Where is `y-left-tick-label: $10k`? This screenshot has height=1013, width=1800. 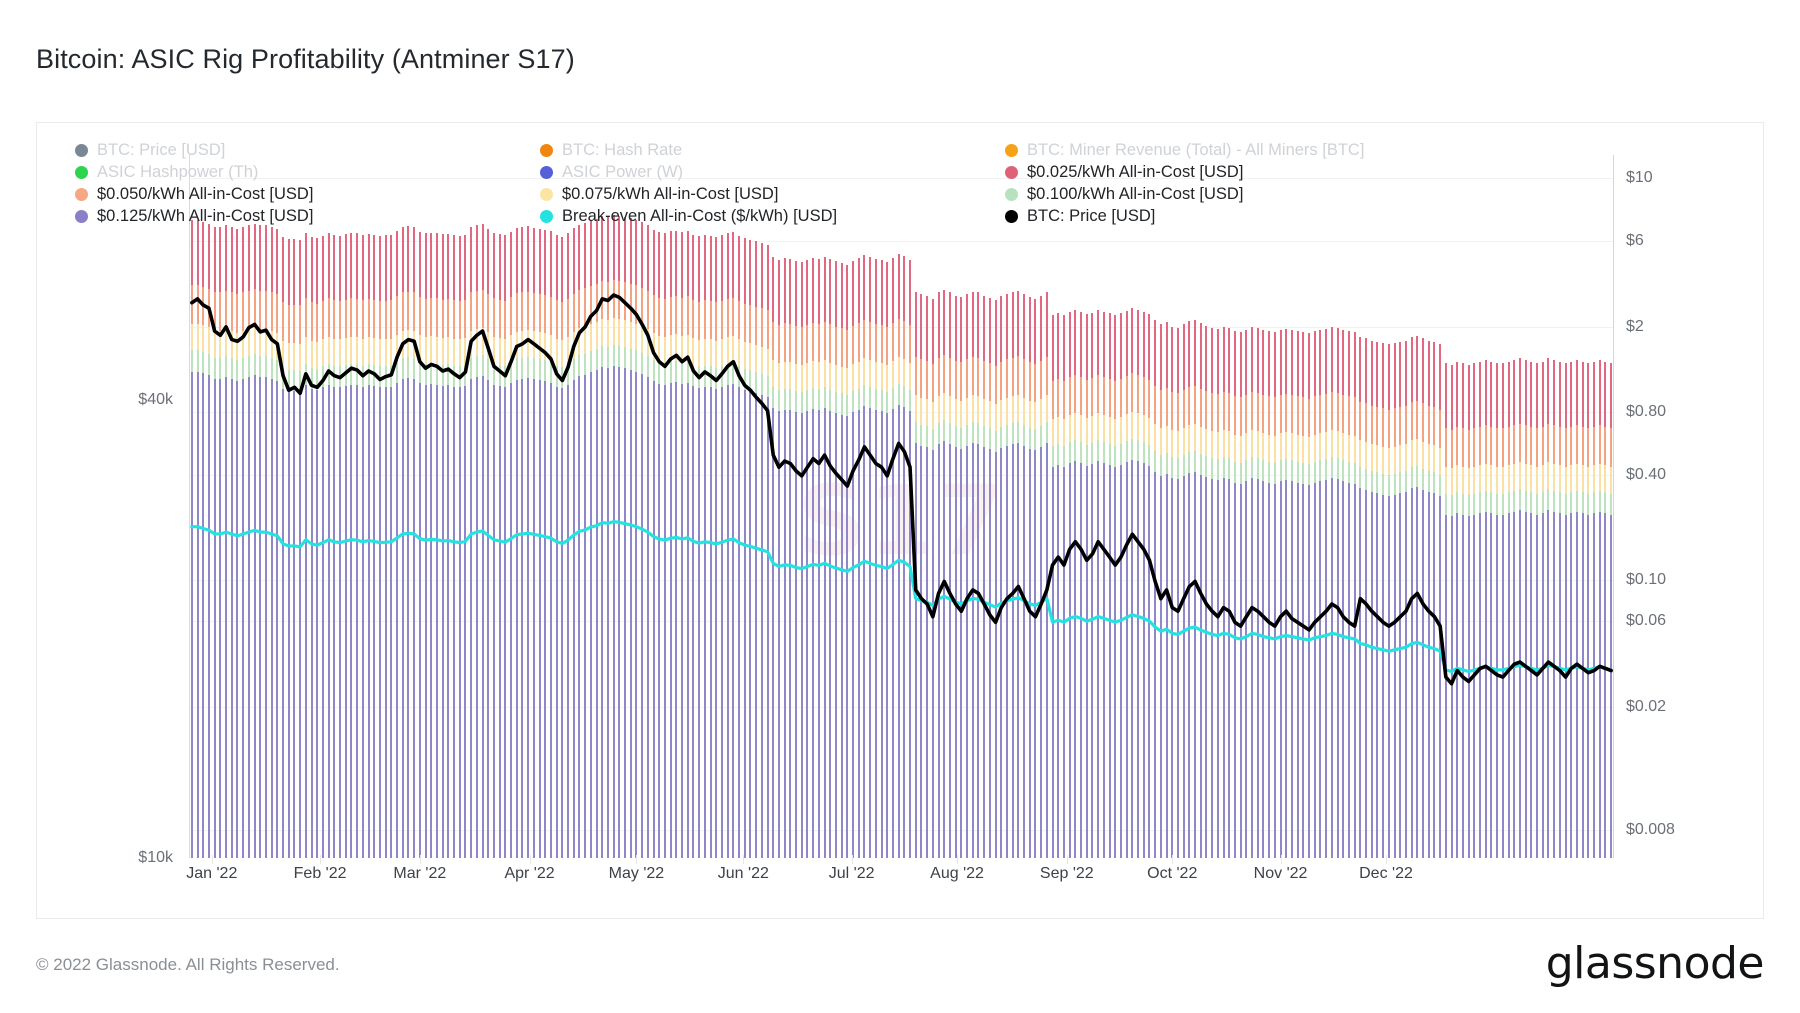
y-left-tick-label: $10k is located at coordinates (155, 857).